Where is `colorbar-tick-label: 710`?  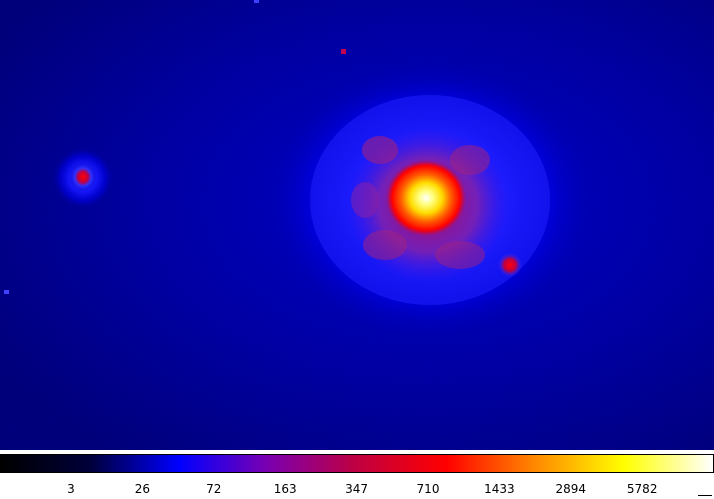 colorbar-tick-label: 710 is located at coordinates (428, 489).